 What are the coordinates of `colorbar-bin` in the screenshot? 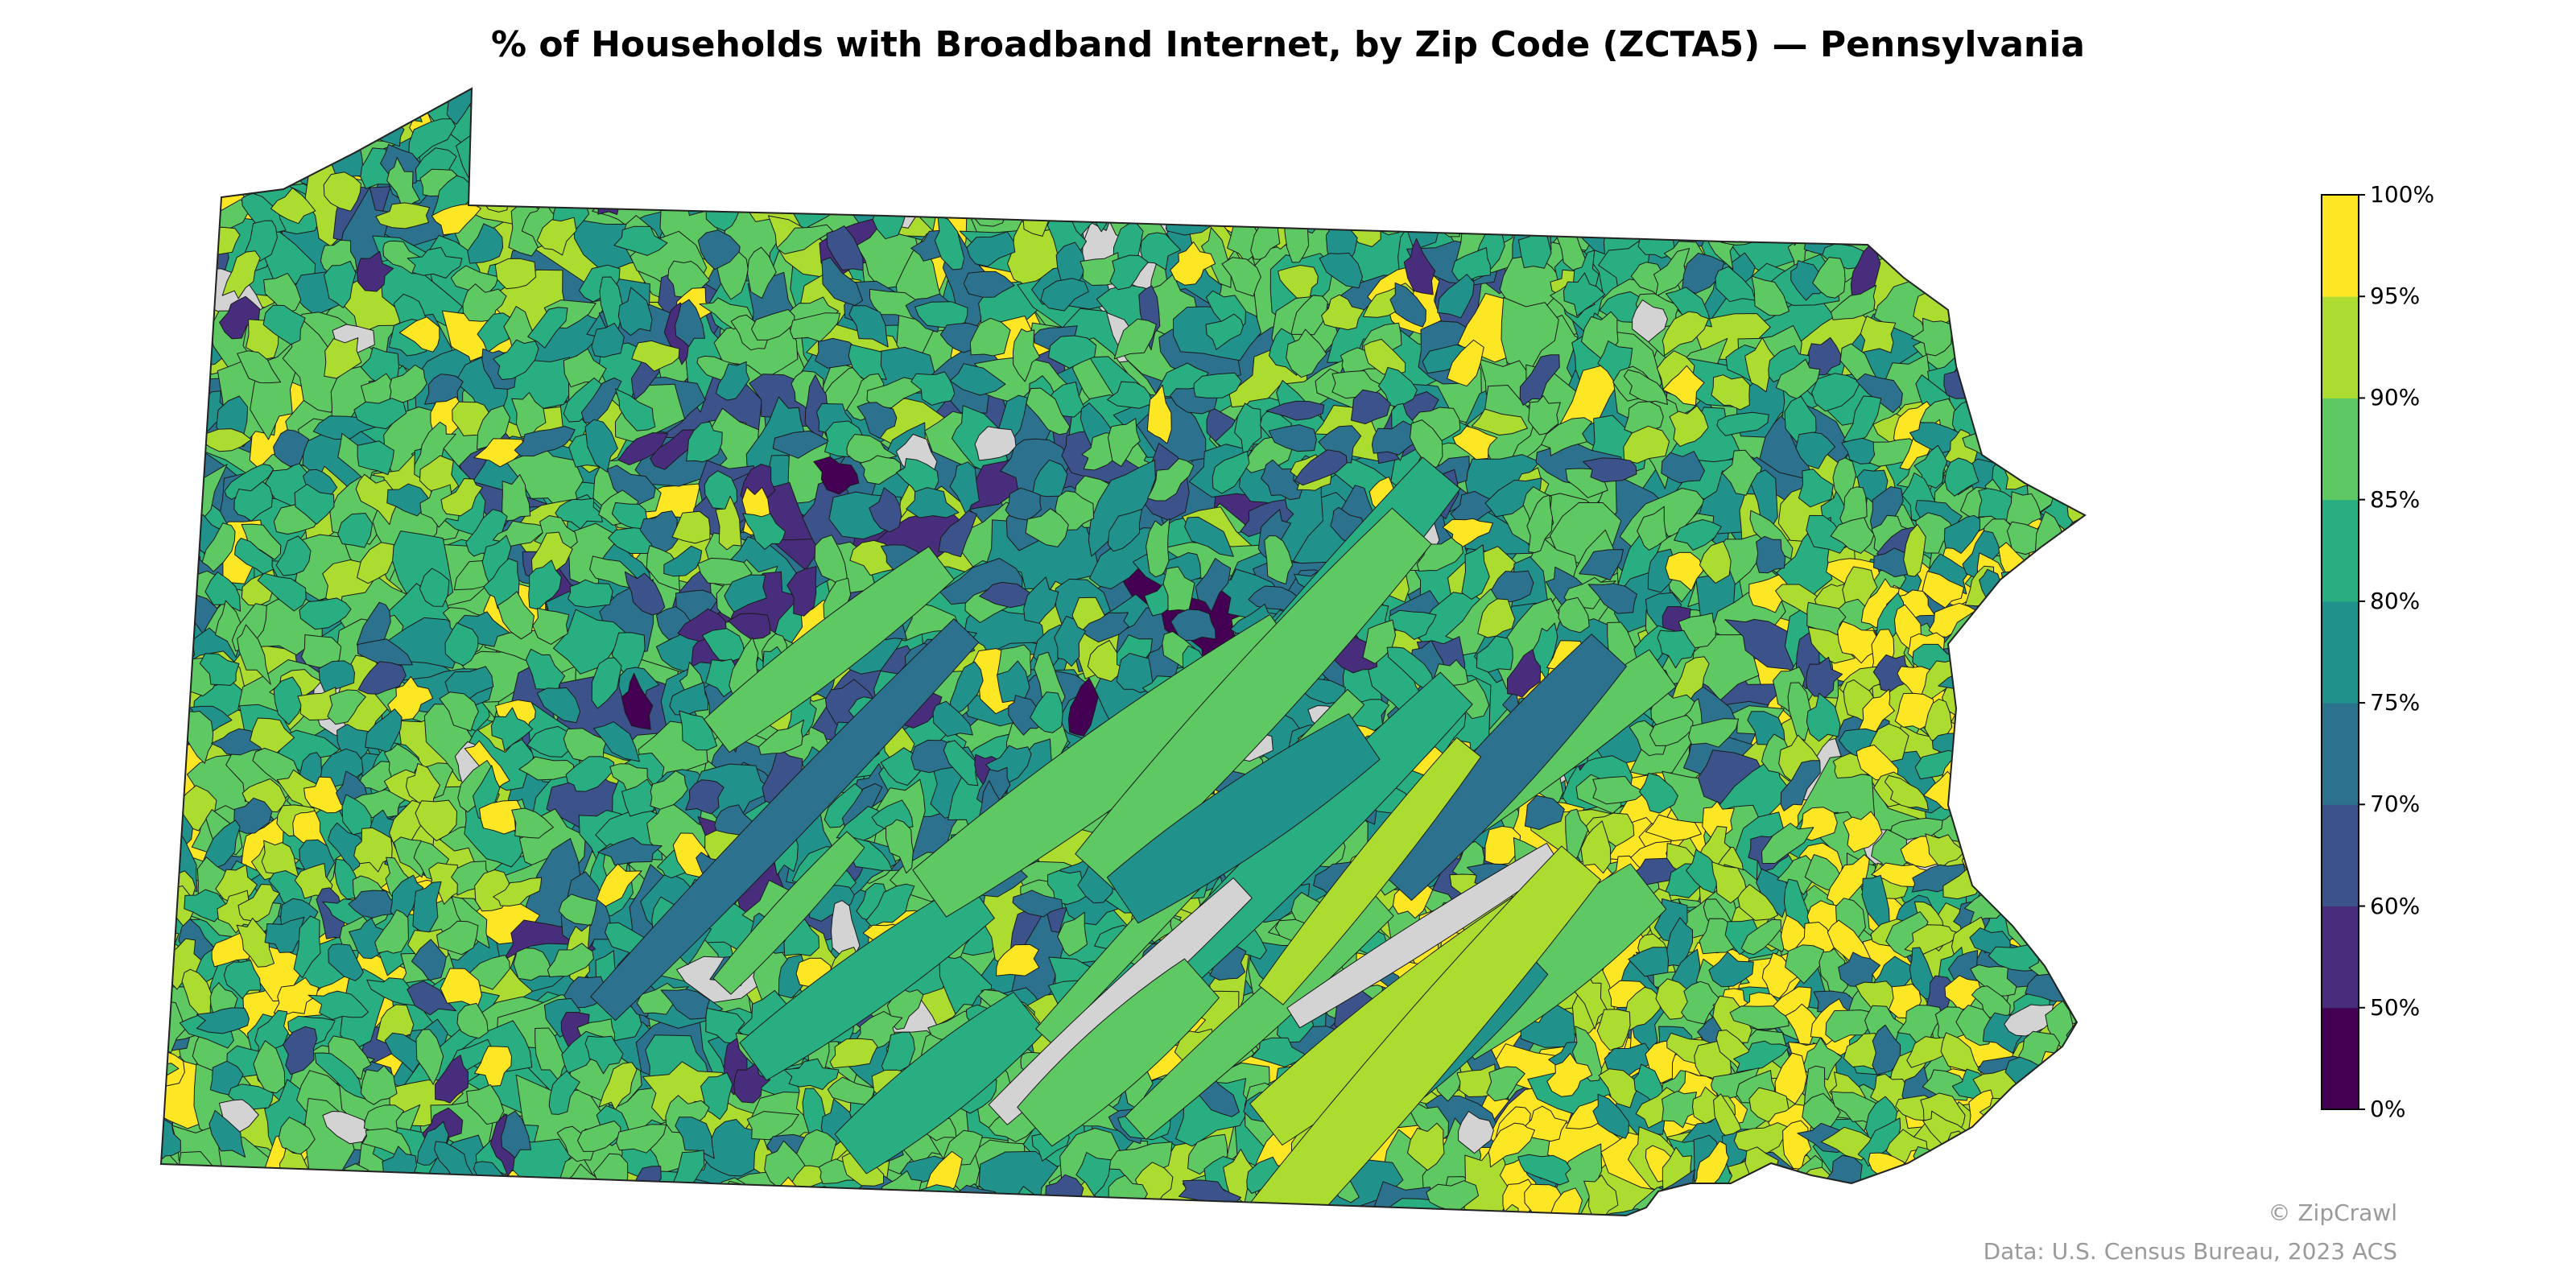 It's located at (2340, 855).